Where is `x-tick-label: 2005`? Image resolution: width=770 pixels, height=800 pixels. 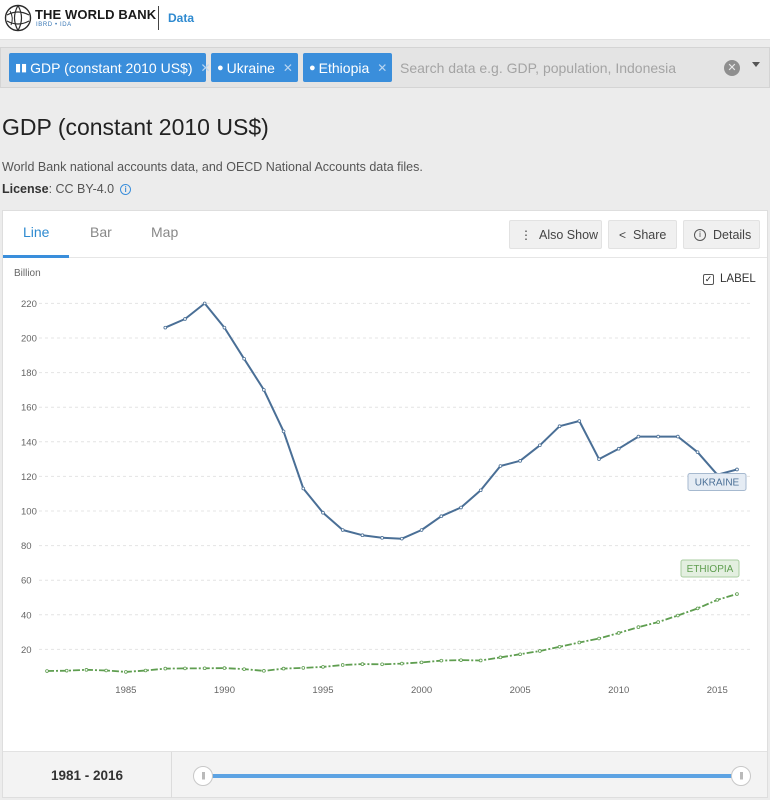 x-tick-label: 2005 is located at coordinates (520, 690).